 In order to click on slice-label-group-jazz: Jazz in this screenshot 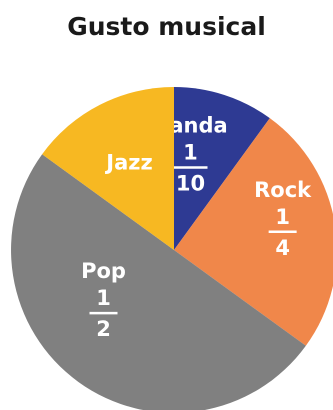, I will do `click(128, 163)`.